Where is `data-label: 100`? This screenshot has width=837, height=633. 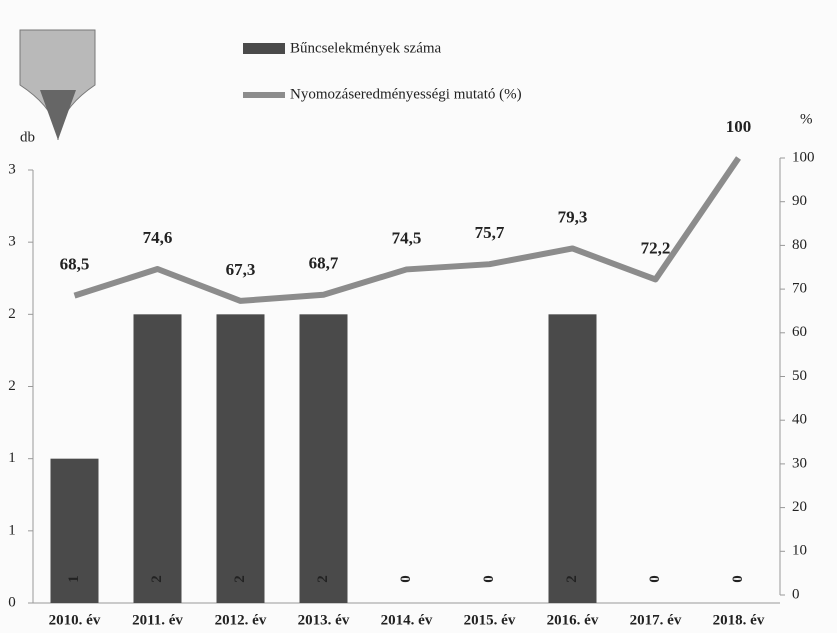
data-label: 100 is located at coordinates (739, 126).